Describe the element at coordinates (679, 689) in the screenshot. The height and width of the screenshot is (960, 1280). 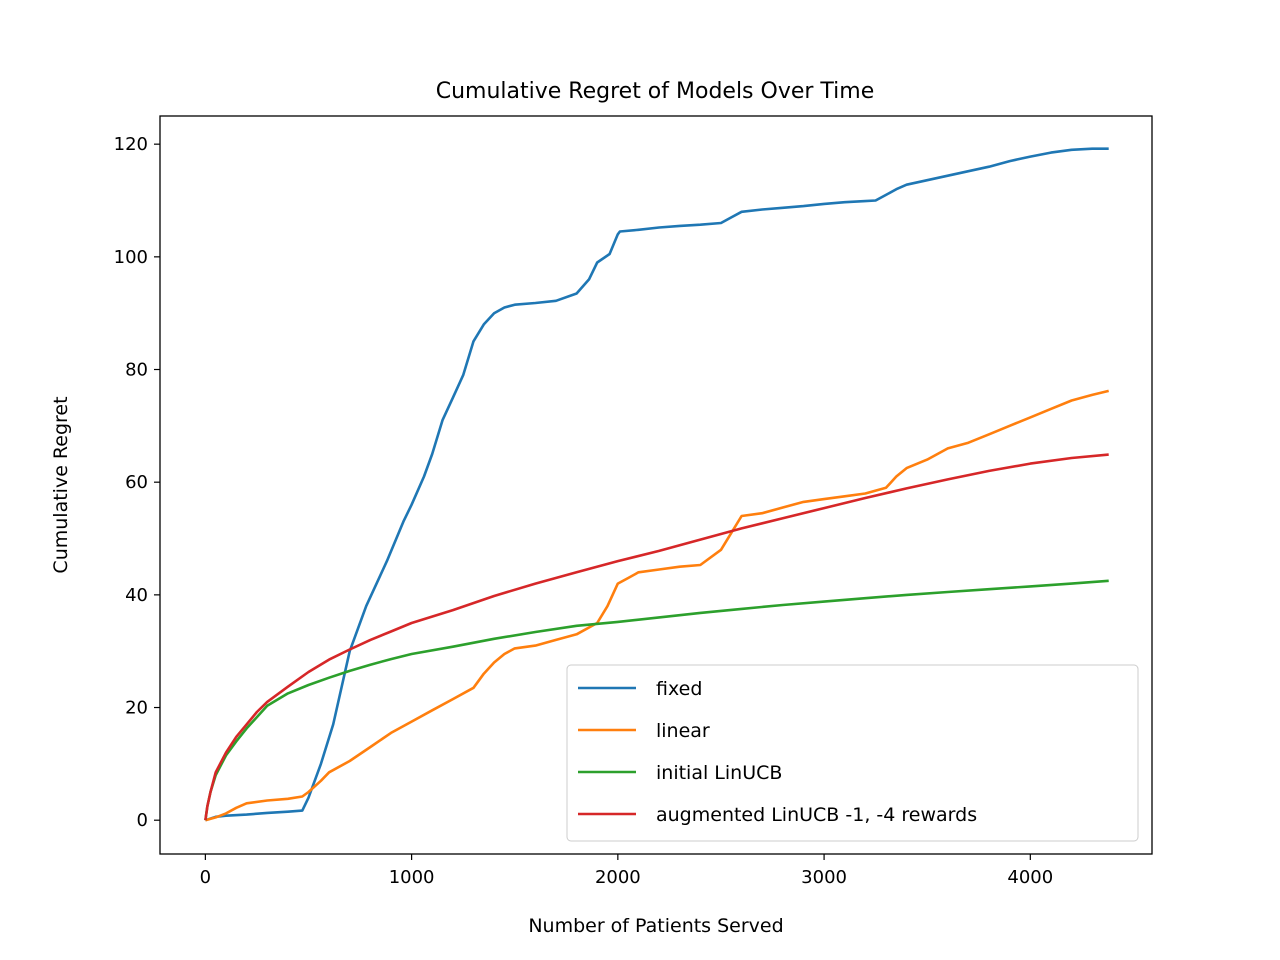
I see `legend-label-0: fixed` at that location.